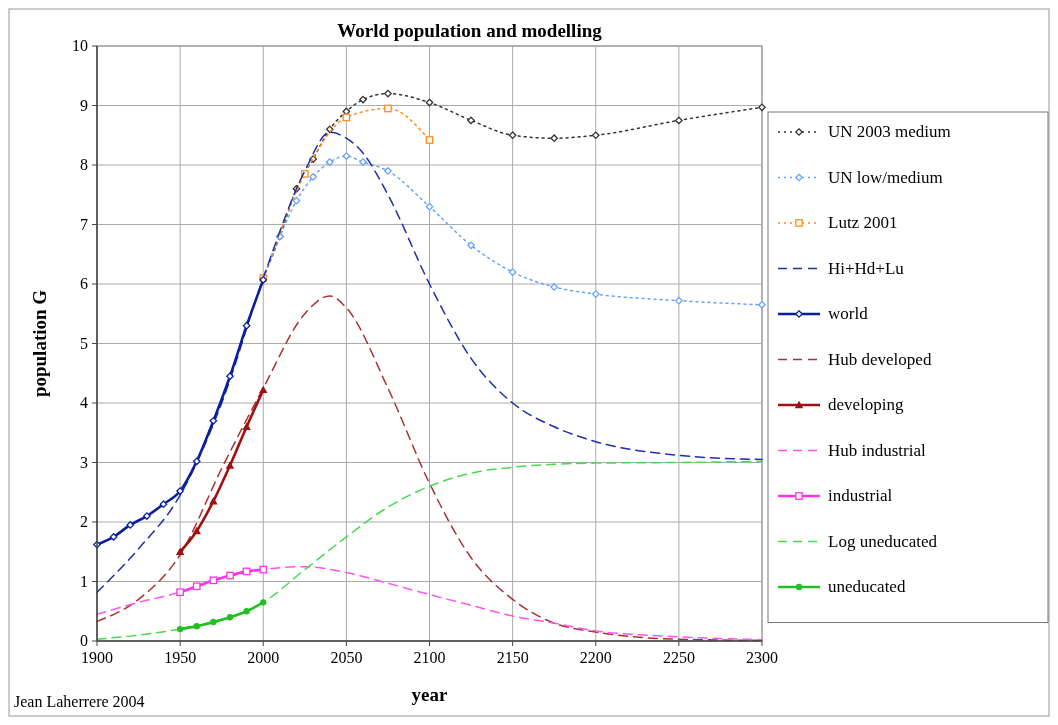 This screenshot has height=725, width=1058. What do you see at coordinates (97, 657) in the screenshot?
I see `x-tick-label: 1900` at bounding box center [97, 657].